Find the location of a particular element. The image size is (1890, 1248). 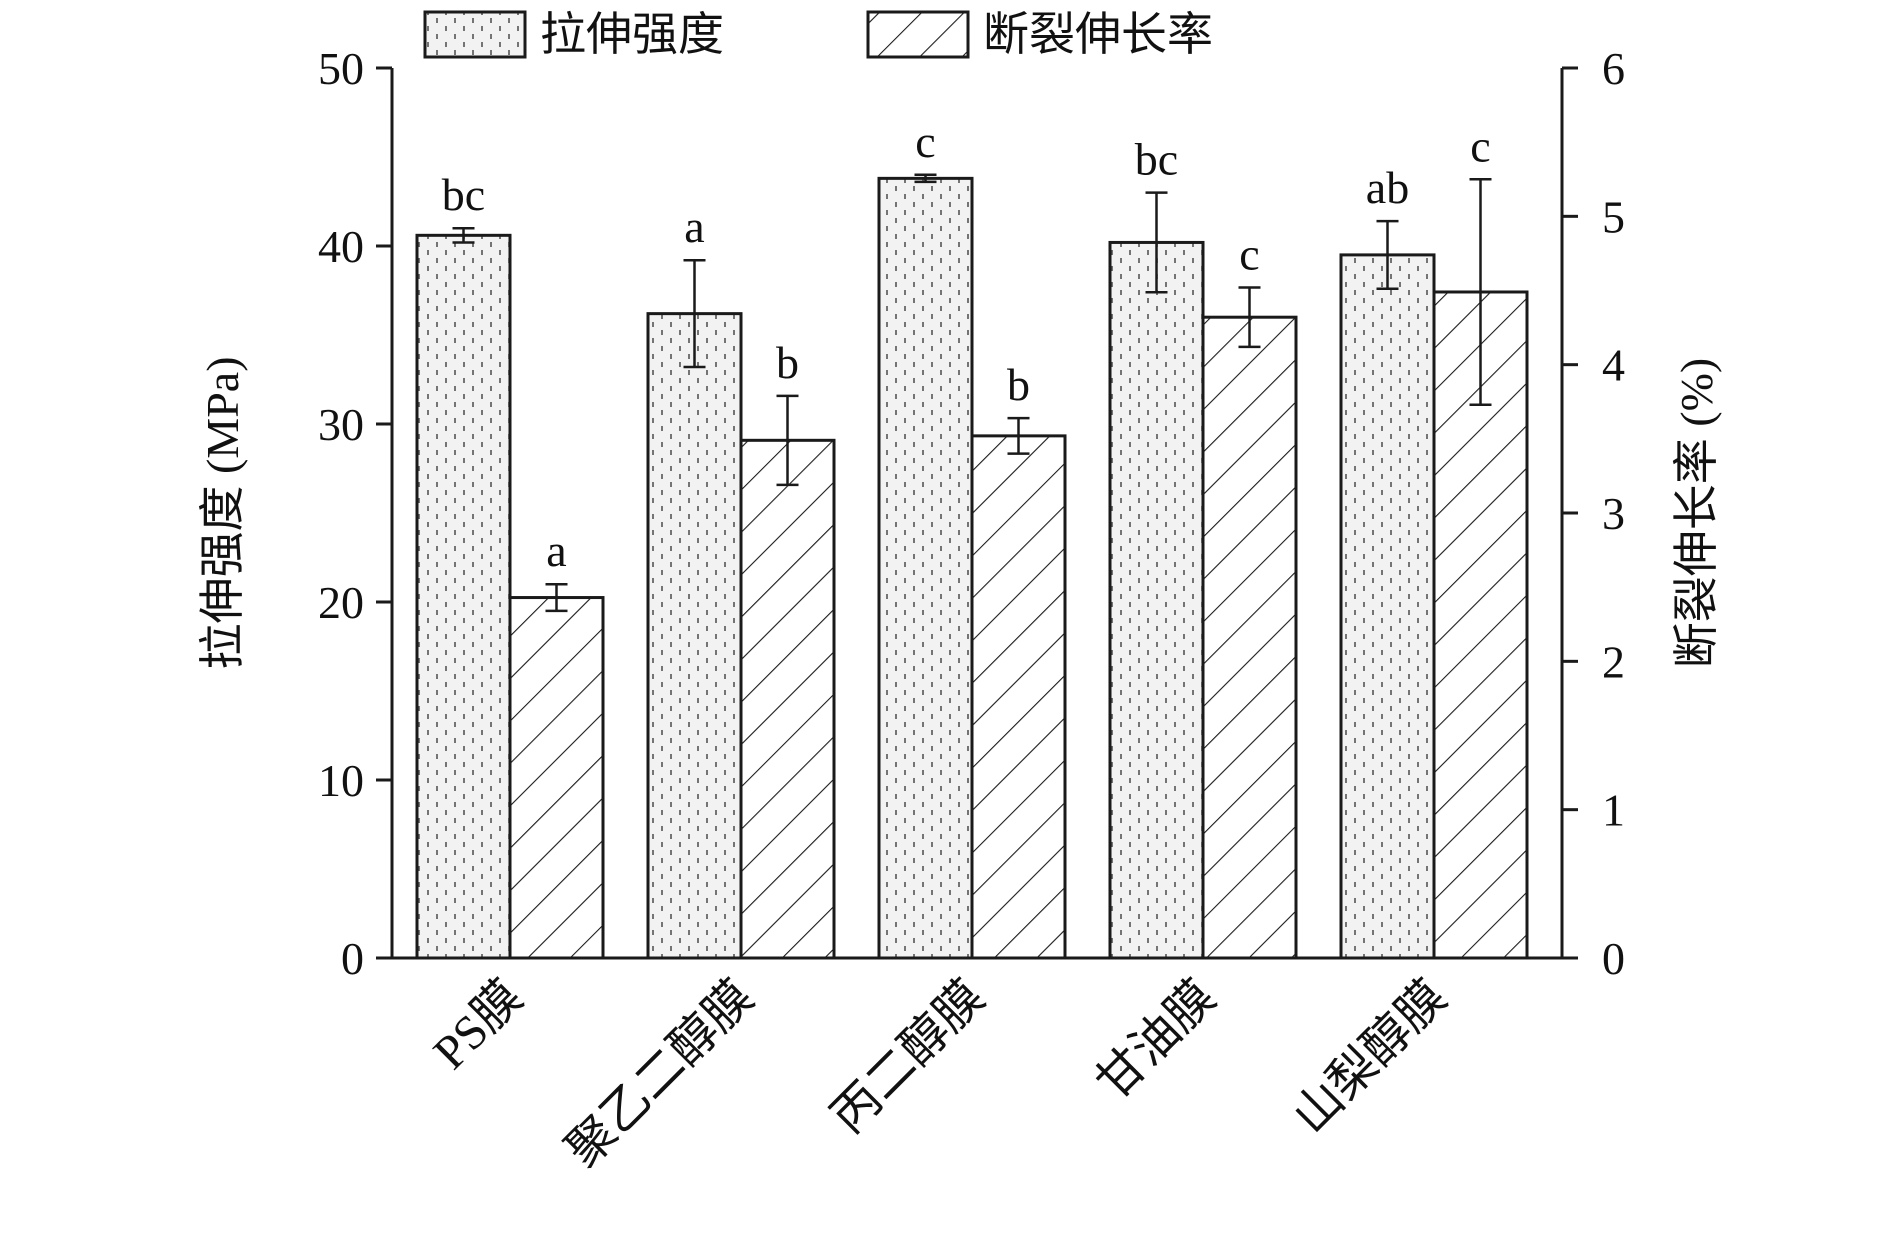

y-axis-right-title: 断裂伸长率 (%) is located at coordinates (1696, 513).